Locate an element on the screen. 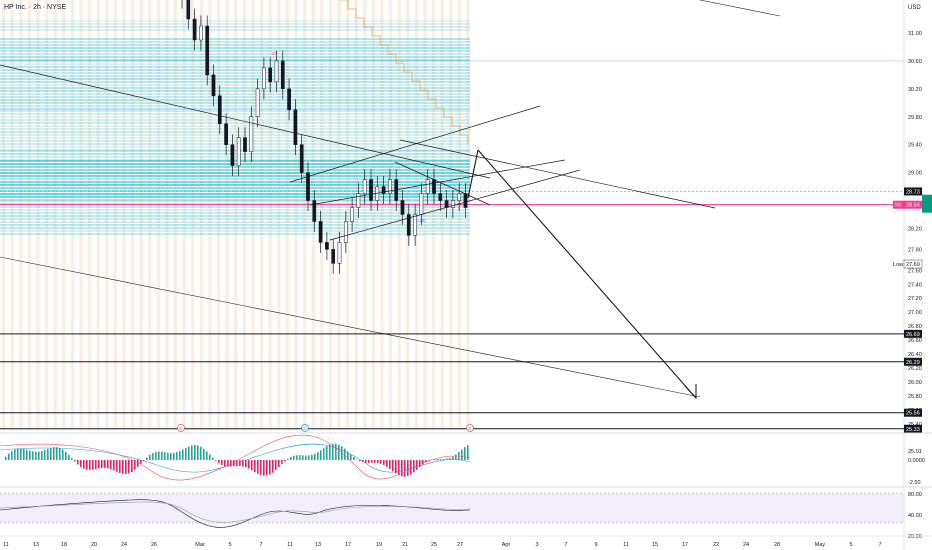 The image size is (932, 550). price-label-text: 25.33 is located at coordinates (913, 430).